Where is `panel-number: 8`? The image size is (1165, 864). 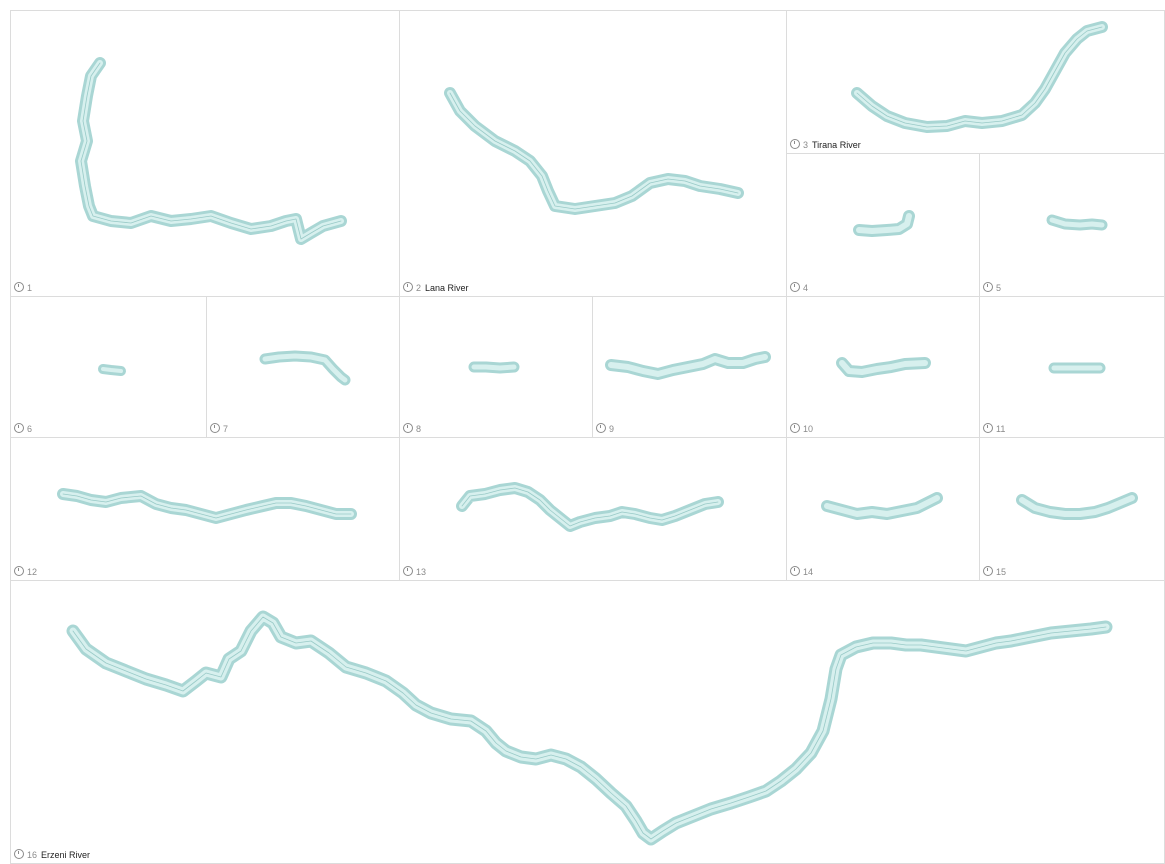 panel-number: 8 is located at coordinates (419, 429).